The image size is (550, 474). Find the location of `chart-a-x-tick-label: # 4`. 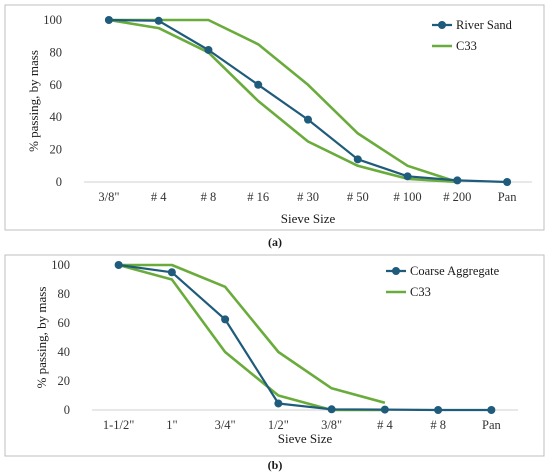

chart-a-x-tick-label: # 4 is located at coordinates (159, 197).